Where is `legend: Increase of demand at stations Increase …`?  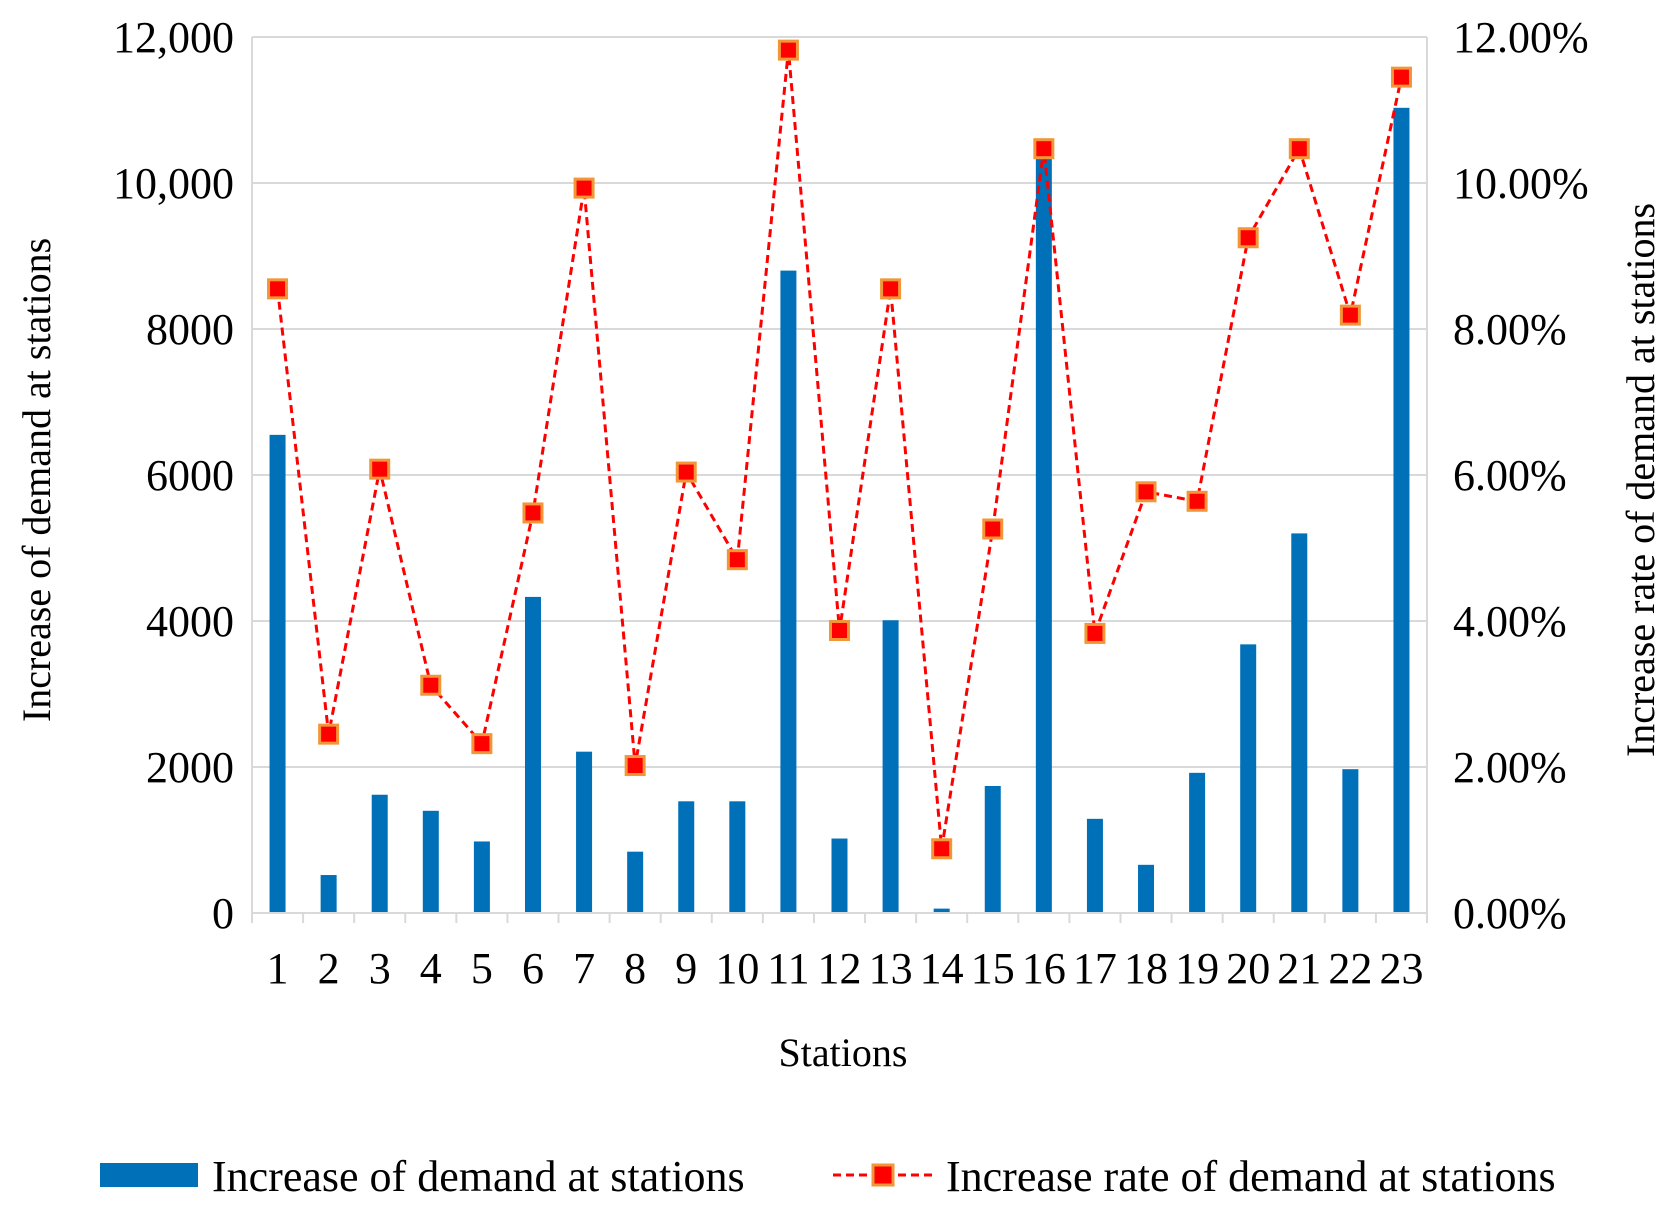 legend: Increase of demand at stations Increase … is located at coordinates (828, 1176).